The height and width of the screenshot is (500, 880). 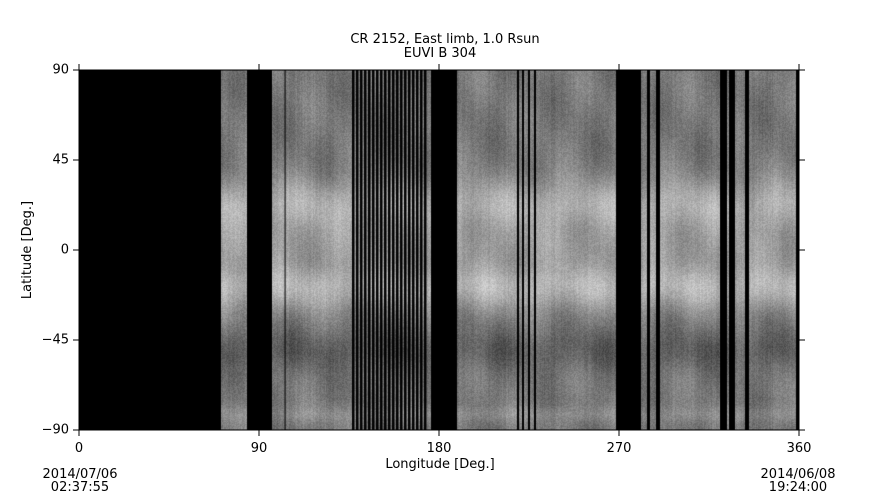 What do you see at coordinates (60, 70) in the screenshot?
I see `y-tick-label: 90` at bounding box center [60, 70].